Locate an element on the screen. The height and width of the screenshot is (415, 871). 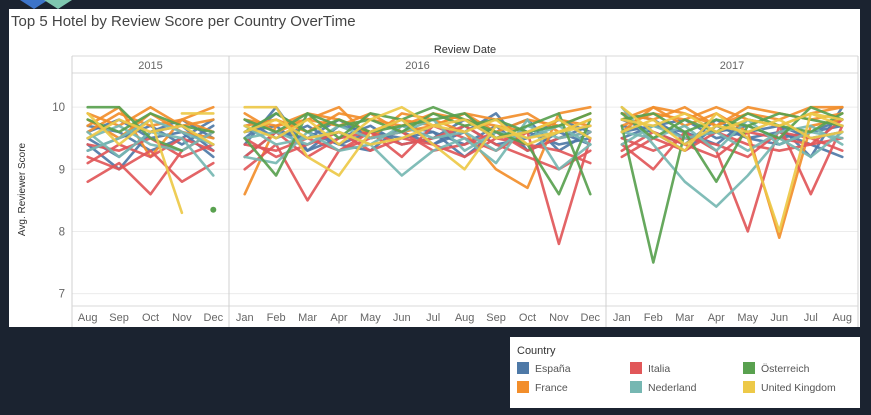
legend-item-united-kingdom: United Kingdom is located at coordinates (789, 387).